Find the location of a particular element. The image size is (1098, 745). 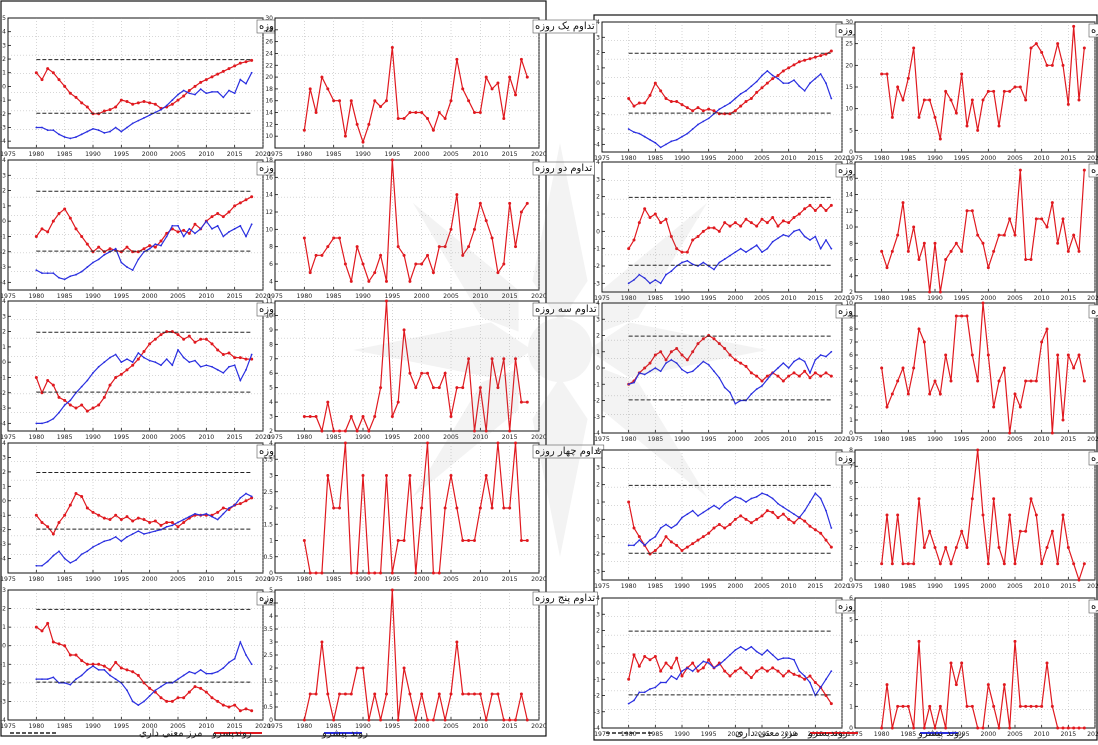

y-tick-label: -1 is located at coordinates (3, 377).